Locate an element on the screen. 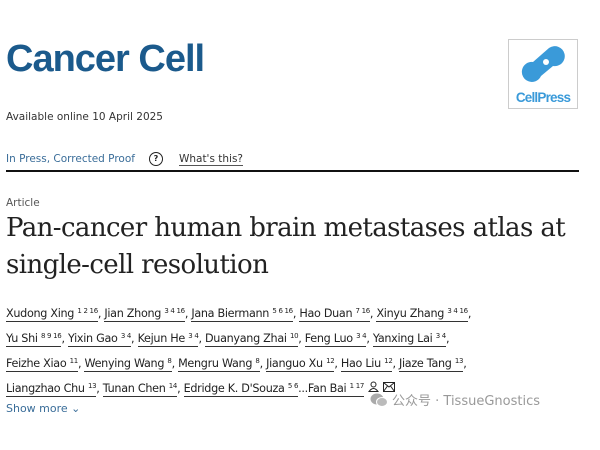 This screenshot has width=600, height=450. author-name: Yanxing Lai is located at coordinates (402, 338).